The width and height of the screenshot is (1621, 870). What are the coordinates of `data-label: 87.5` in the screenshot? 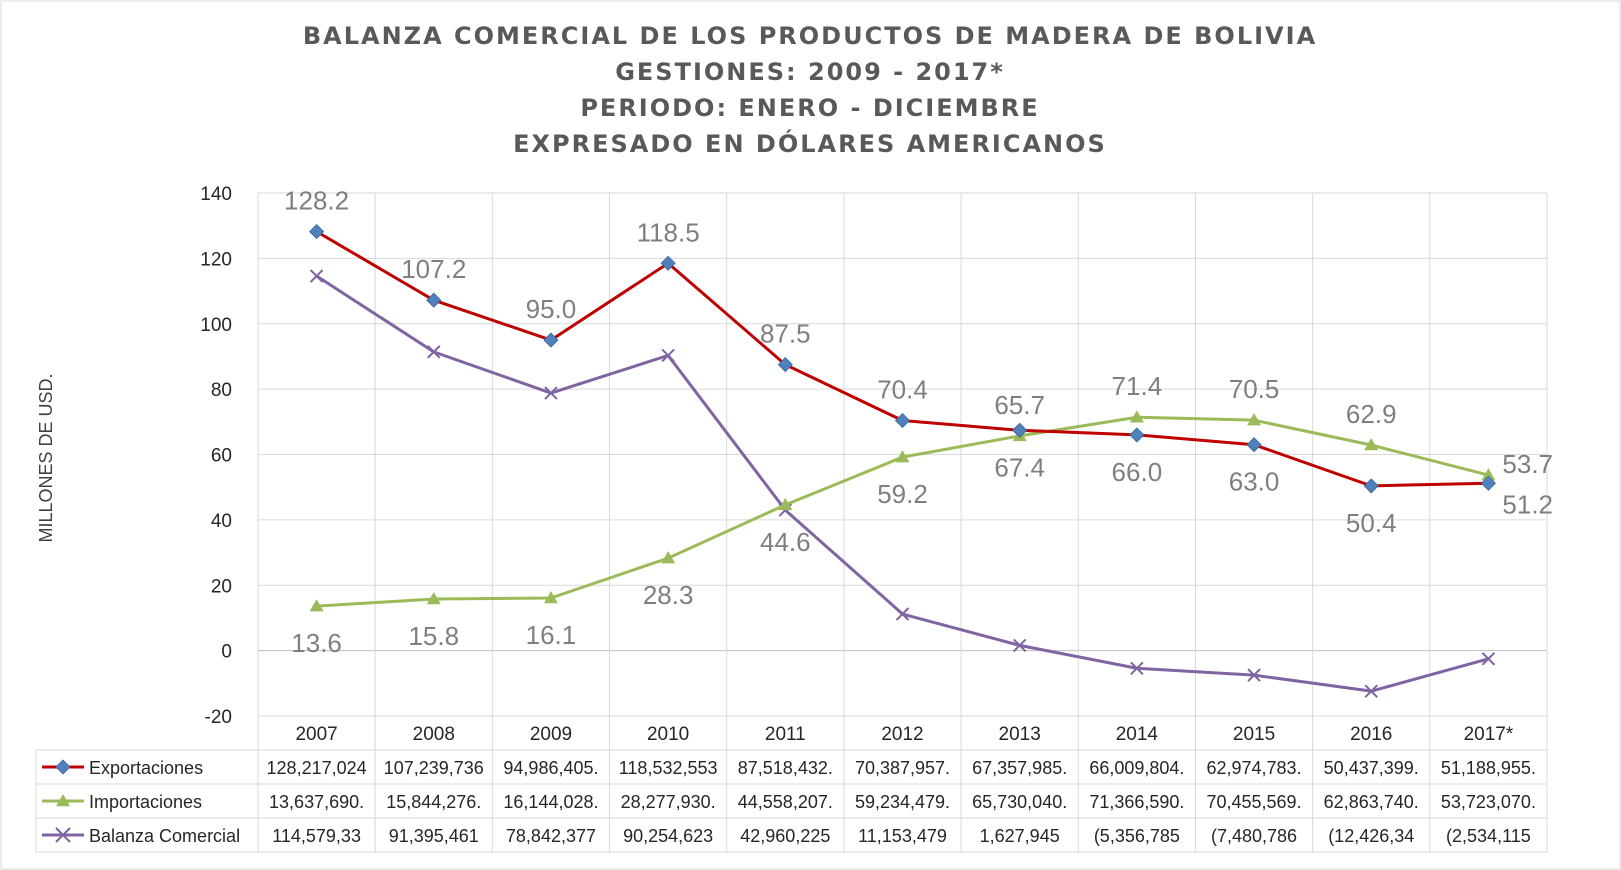 It's located at (785, 334).